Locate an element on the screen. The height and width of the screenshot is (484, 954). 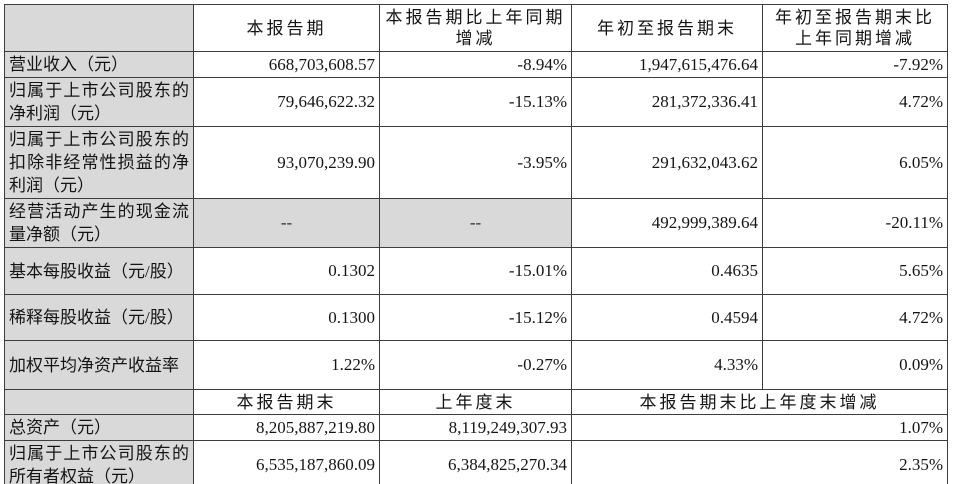
table-header-row: 本报告期 本报告期比上年同期增减 年初至报告期末 年初至报告期末比上年同期增减 is located at coordinates (476, 28).